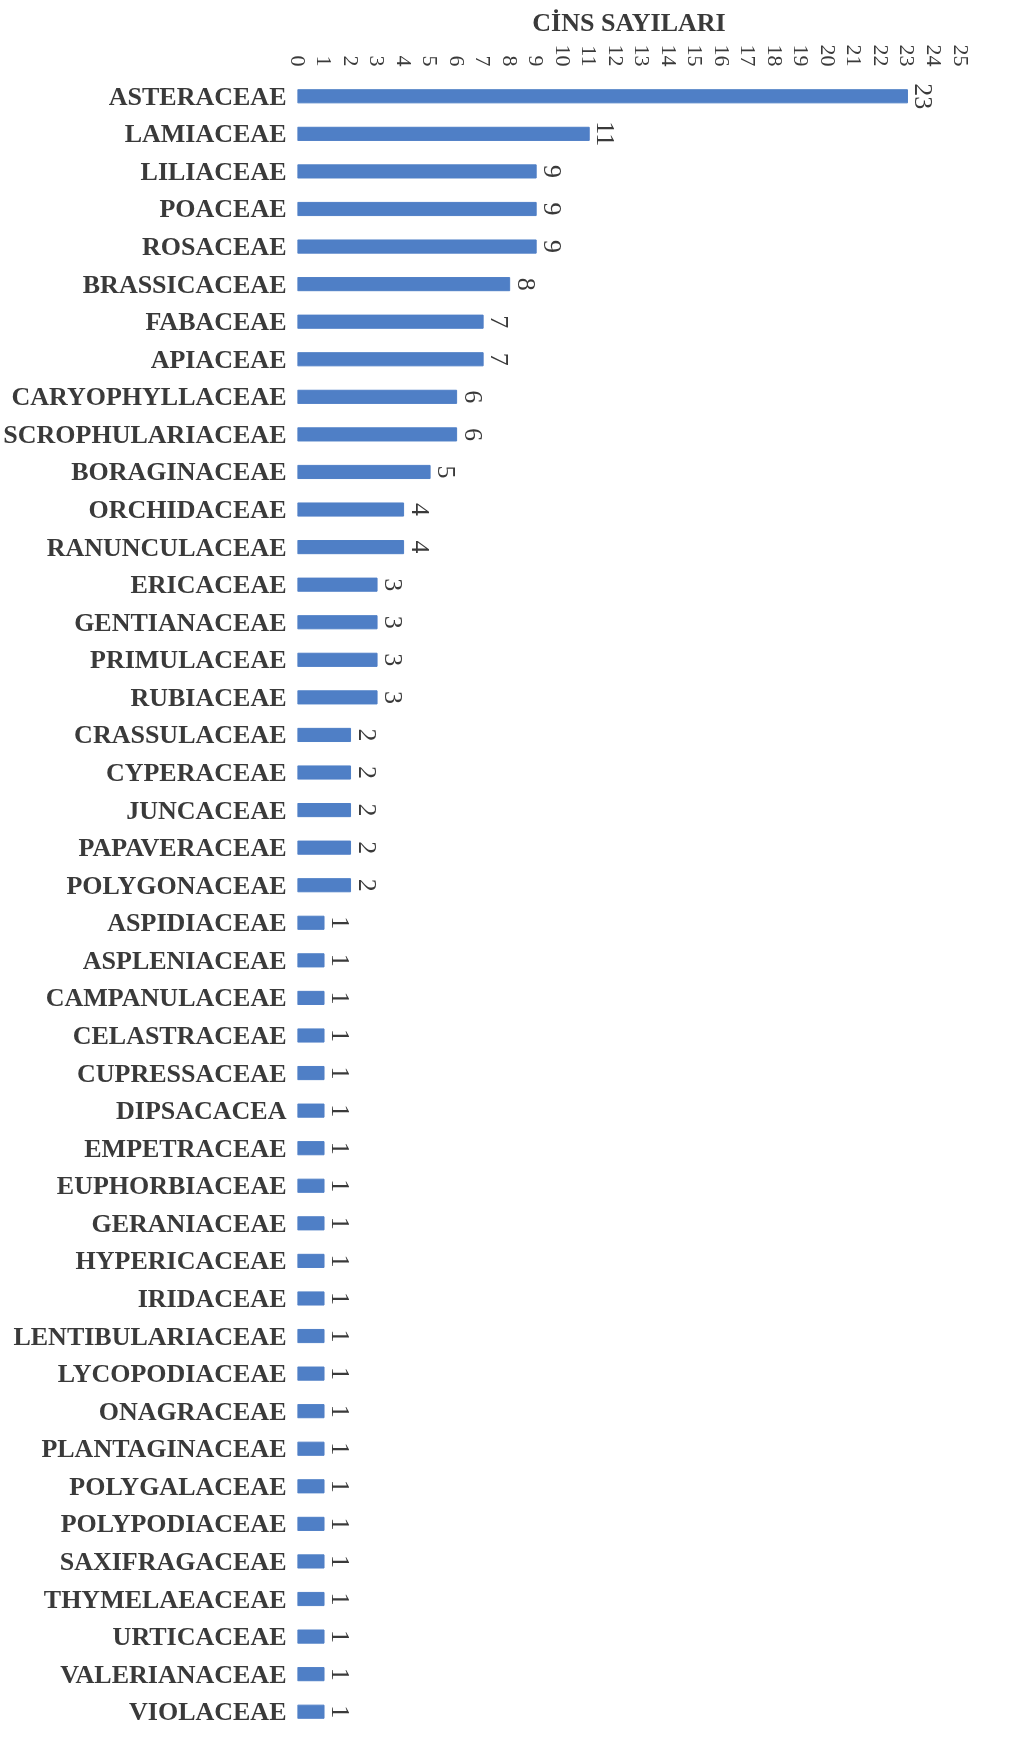  Describe the element at coordinates (325, 61) in the screenshot. I see `x-tick-label: 1` at that location.